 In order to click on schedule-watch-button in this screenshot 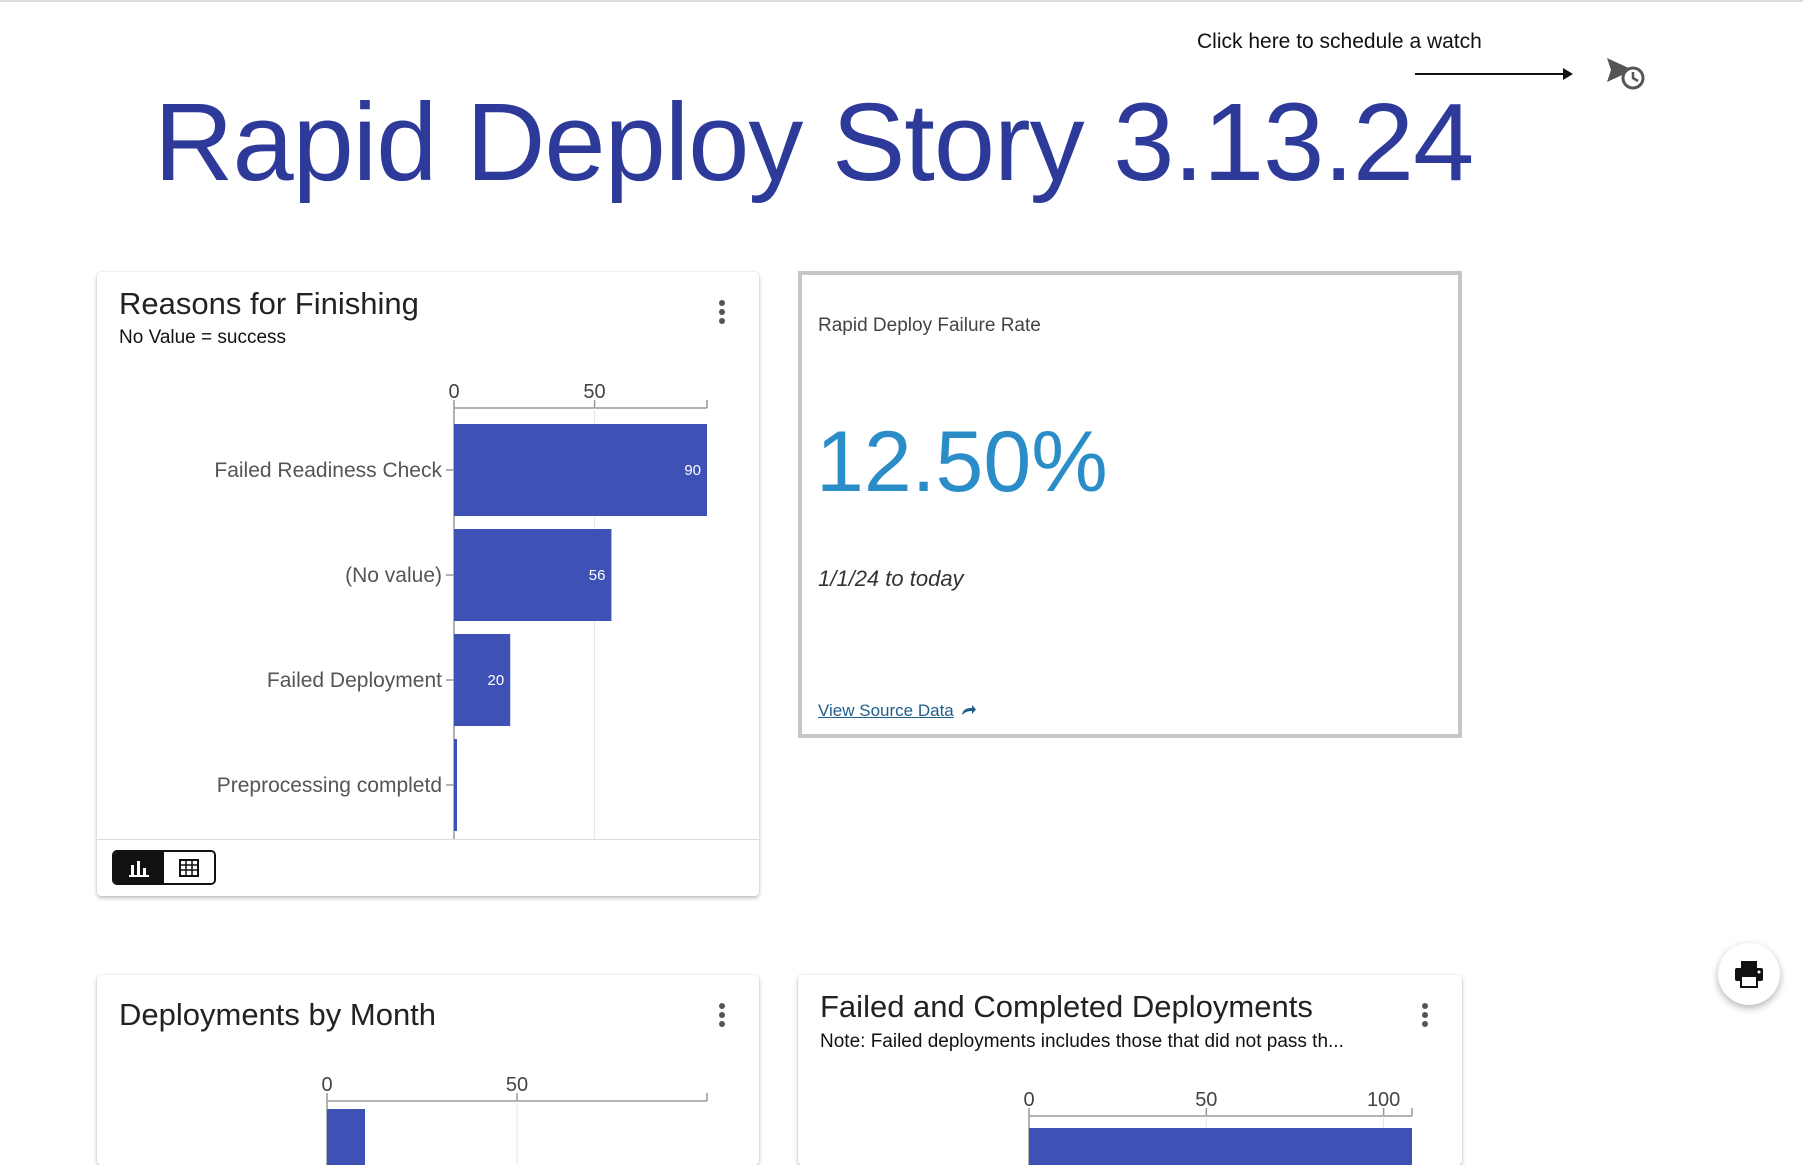, I will do `click(1625, 74)`.